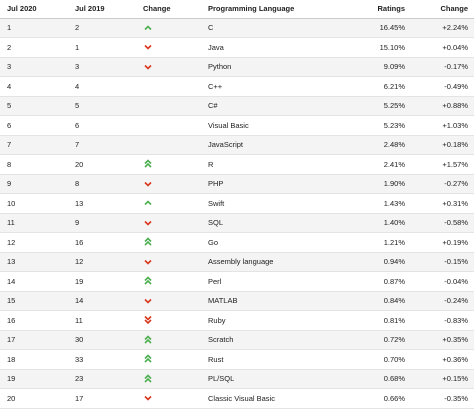  I want to click on table-row: 13 12 Assembly language 0.94% -0.15%, so click(237, 262).